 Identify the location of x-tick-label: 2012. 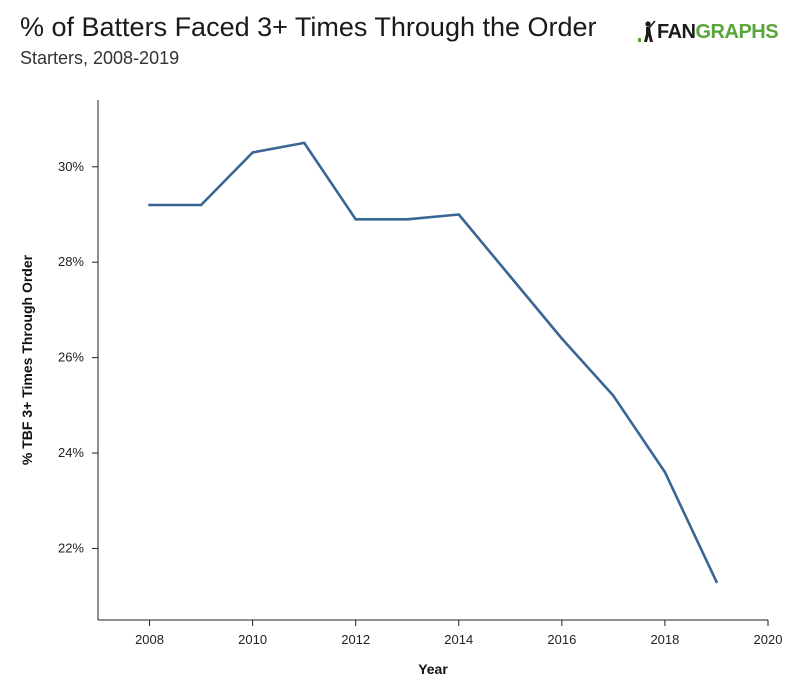
(355, 639).